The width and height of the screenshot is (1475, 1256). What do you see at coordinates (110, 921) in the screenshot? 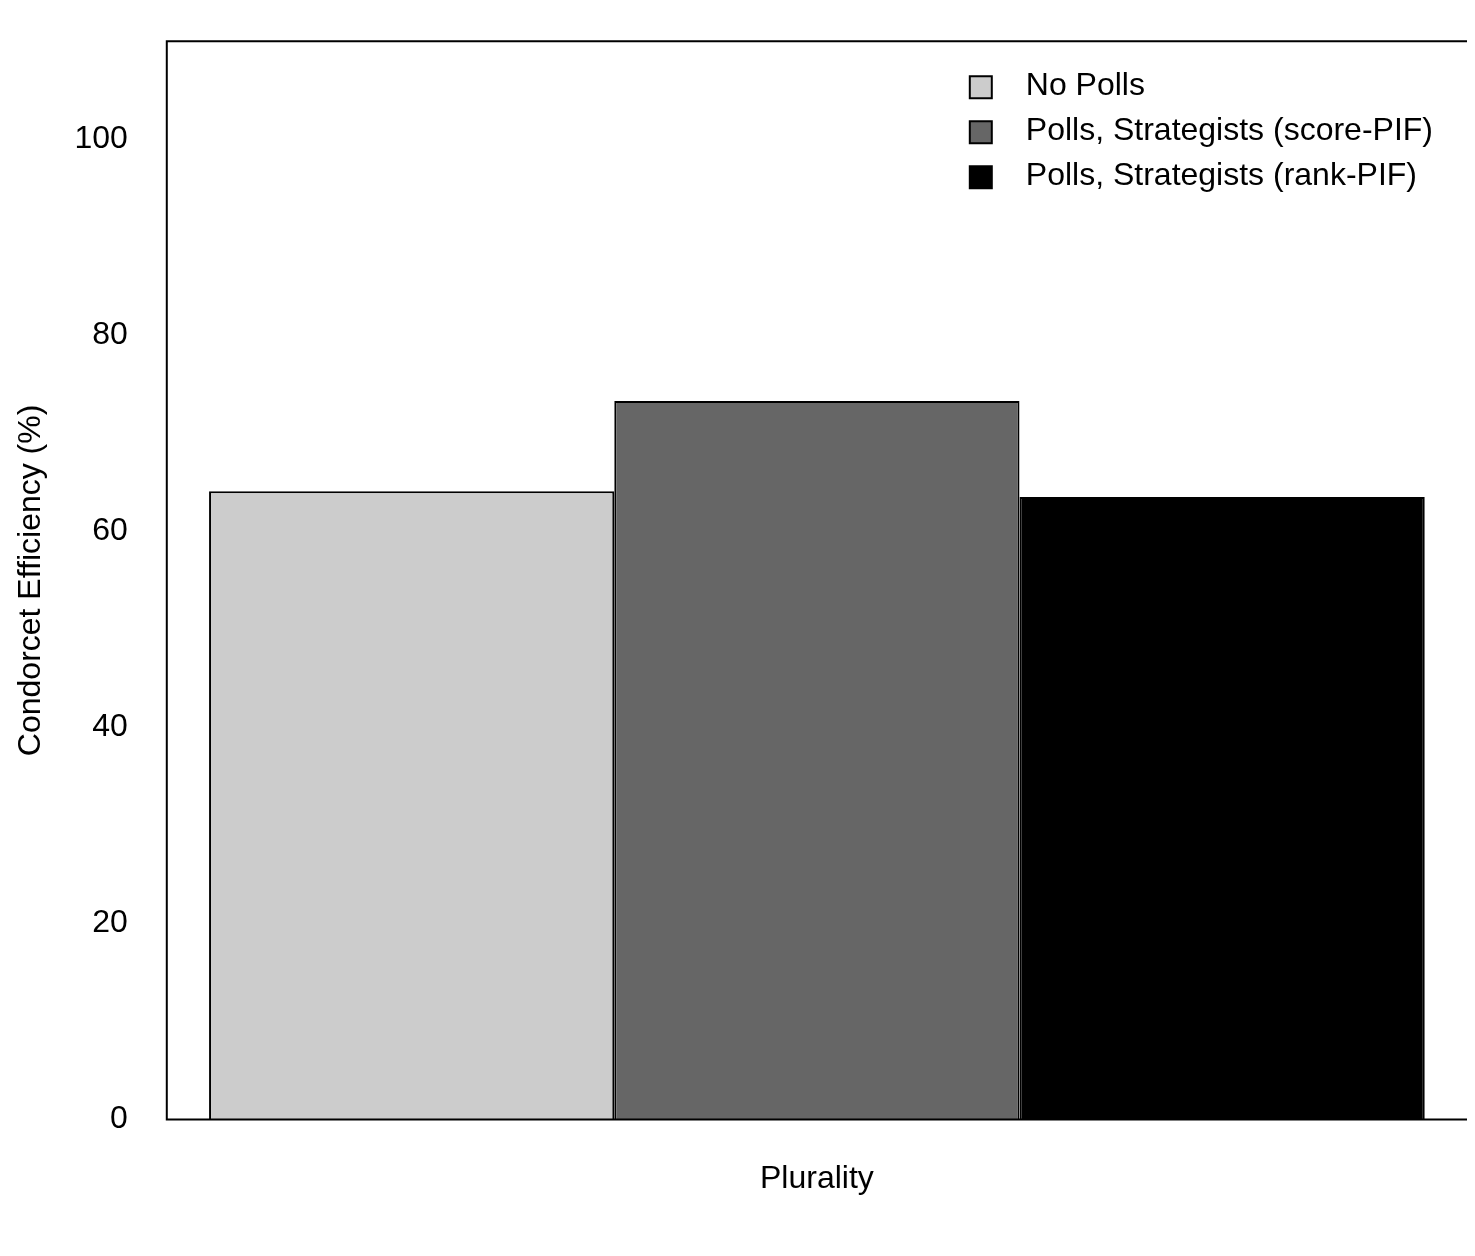
I see `y-tick-label: 20` at bounding box center [110, 921].